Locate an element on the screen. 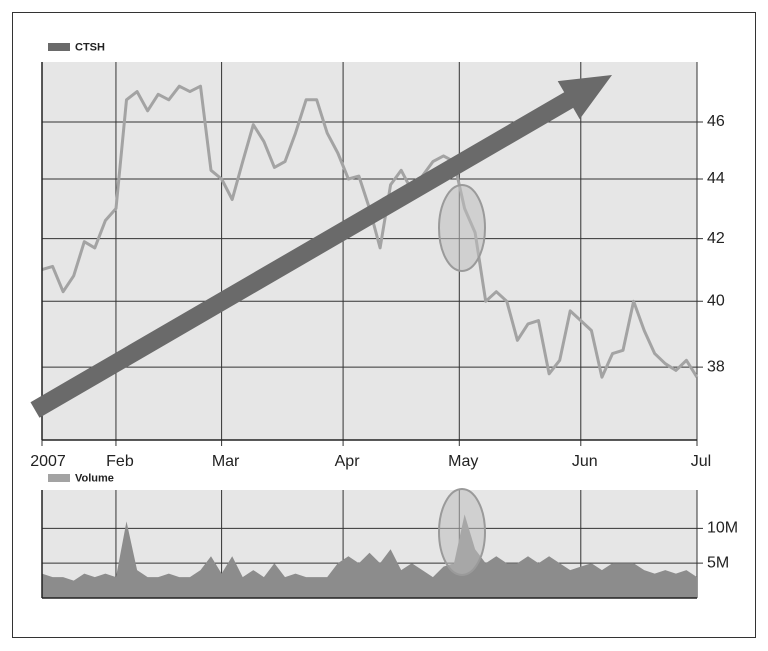 Image resolution: width=768 pixels, height=651 pixels. y-tick-label: 46 is located at coordinates (716, 121).